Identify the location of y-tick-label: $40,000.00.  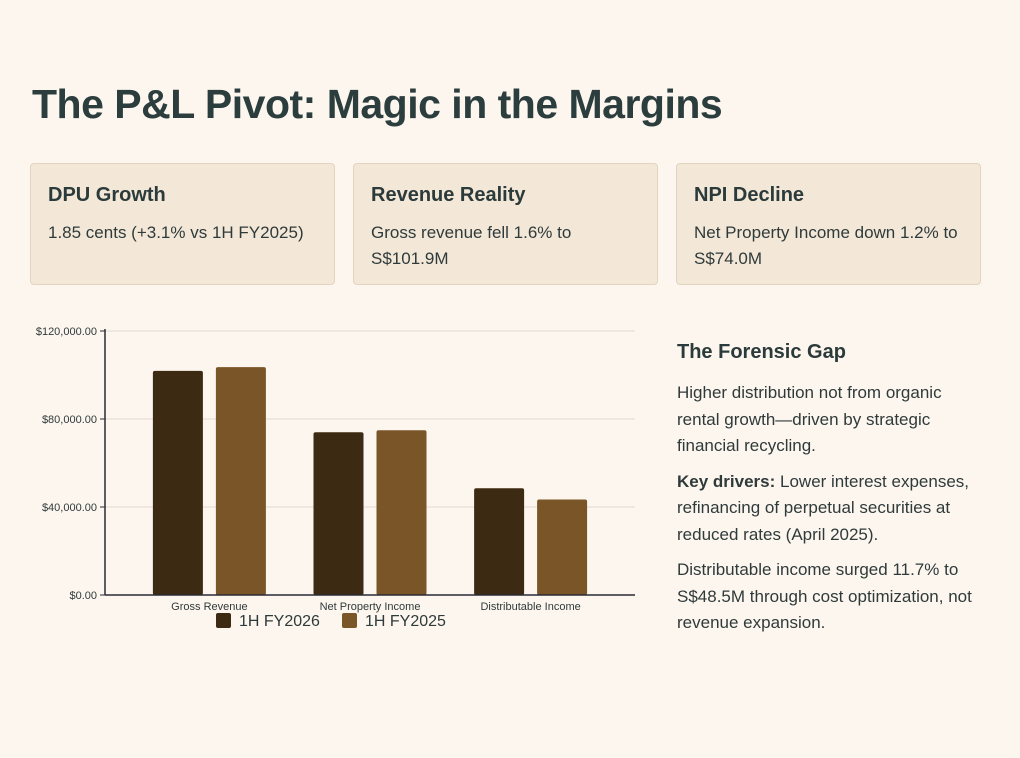
(69, 508).